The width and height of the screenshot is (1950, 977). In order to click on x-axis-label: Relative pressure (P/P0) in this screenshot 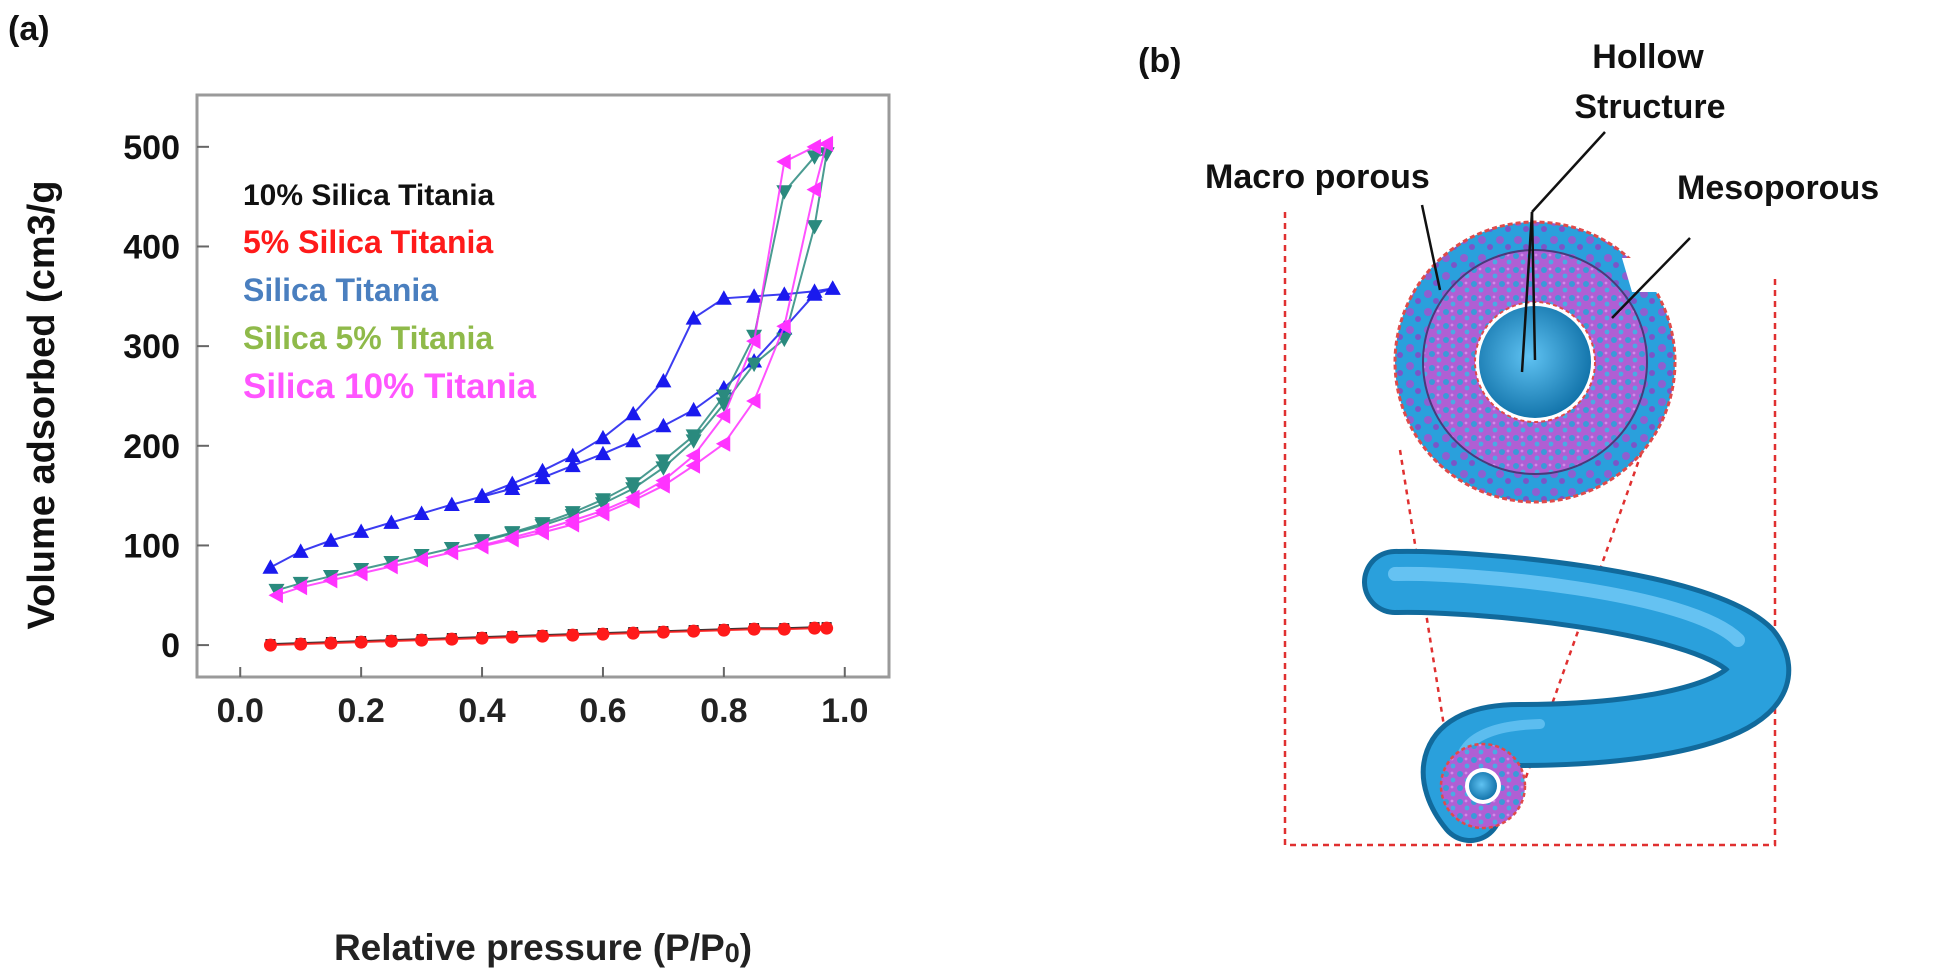, I will do `click(543, 947)`.